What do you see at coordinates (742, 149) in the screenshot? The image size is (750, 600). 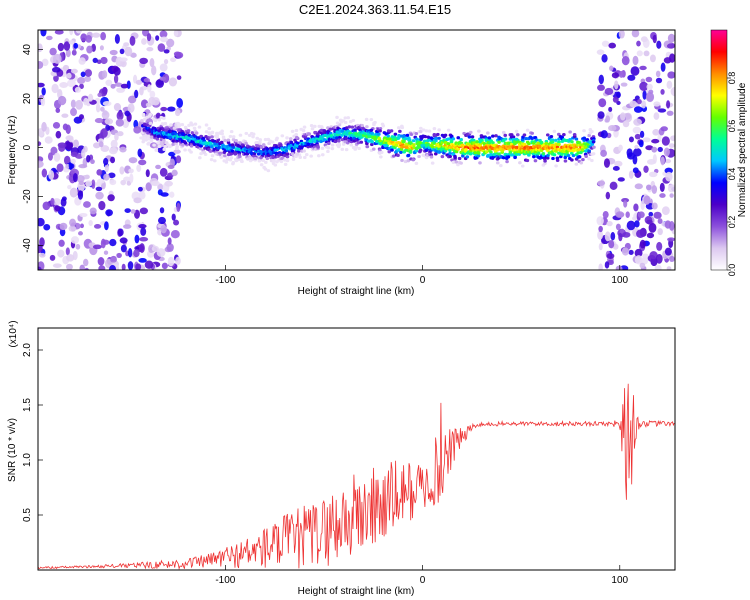 I see `colorbar-label: Normalized spectral amplitude` at bounding box center [742, 149].